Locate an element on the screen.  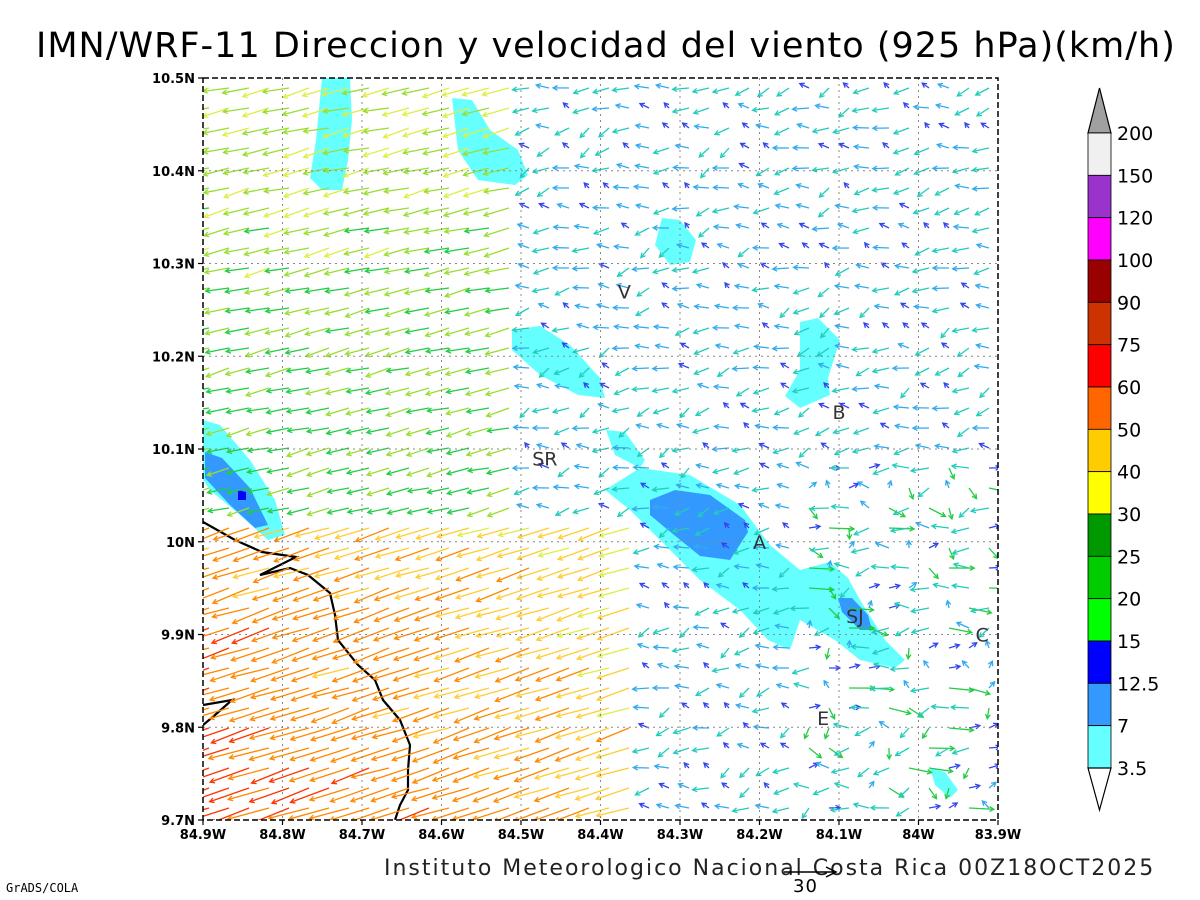
y-tick-label: 10.3N is located at coordinates (173, 265).